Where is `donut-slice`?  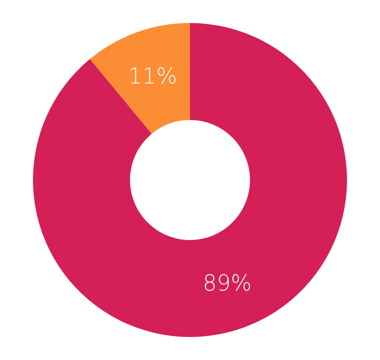 donut-slice is located at coordinates (140, 78).